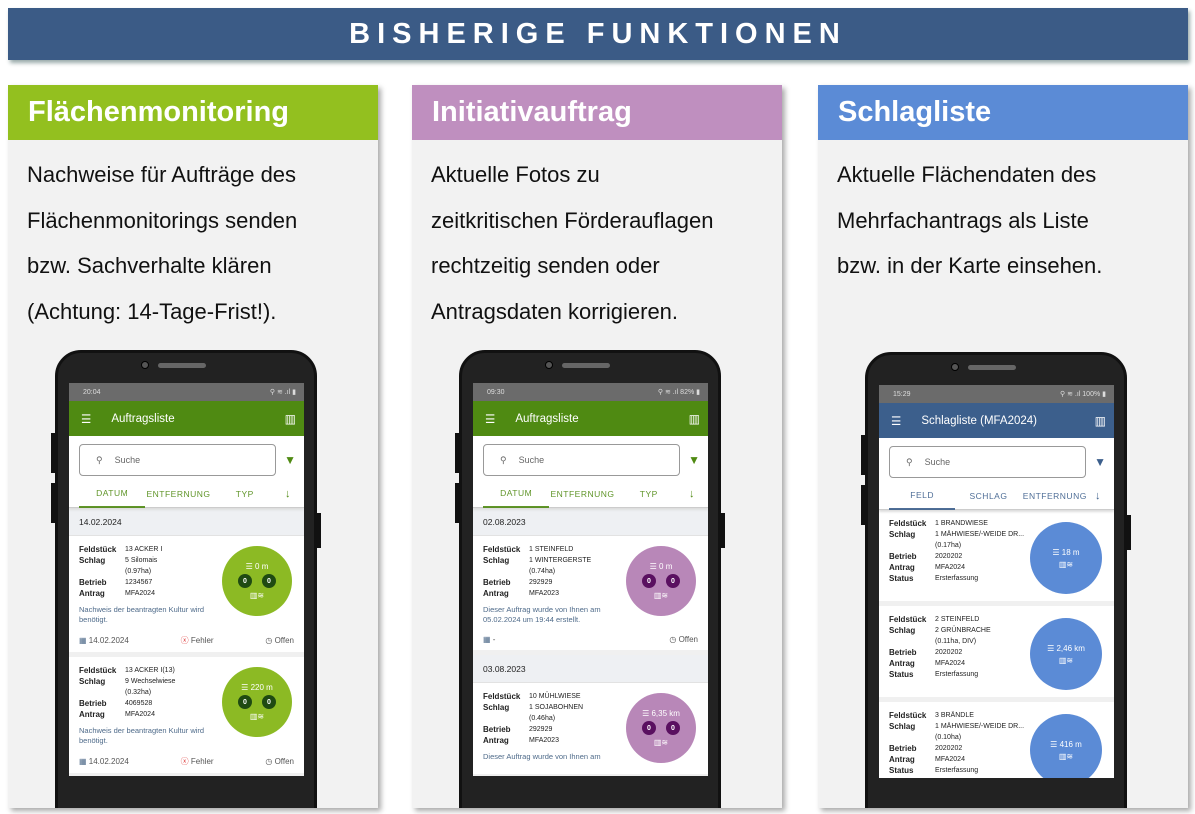 Image resolution: width=1195 pixels, height=814 pixels. Describe the element at coordinates (949, 652) in the screenshot. I see `field-value: 2020202` at that location.